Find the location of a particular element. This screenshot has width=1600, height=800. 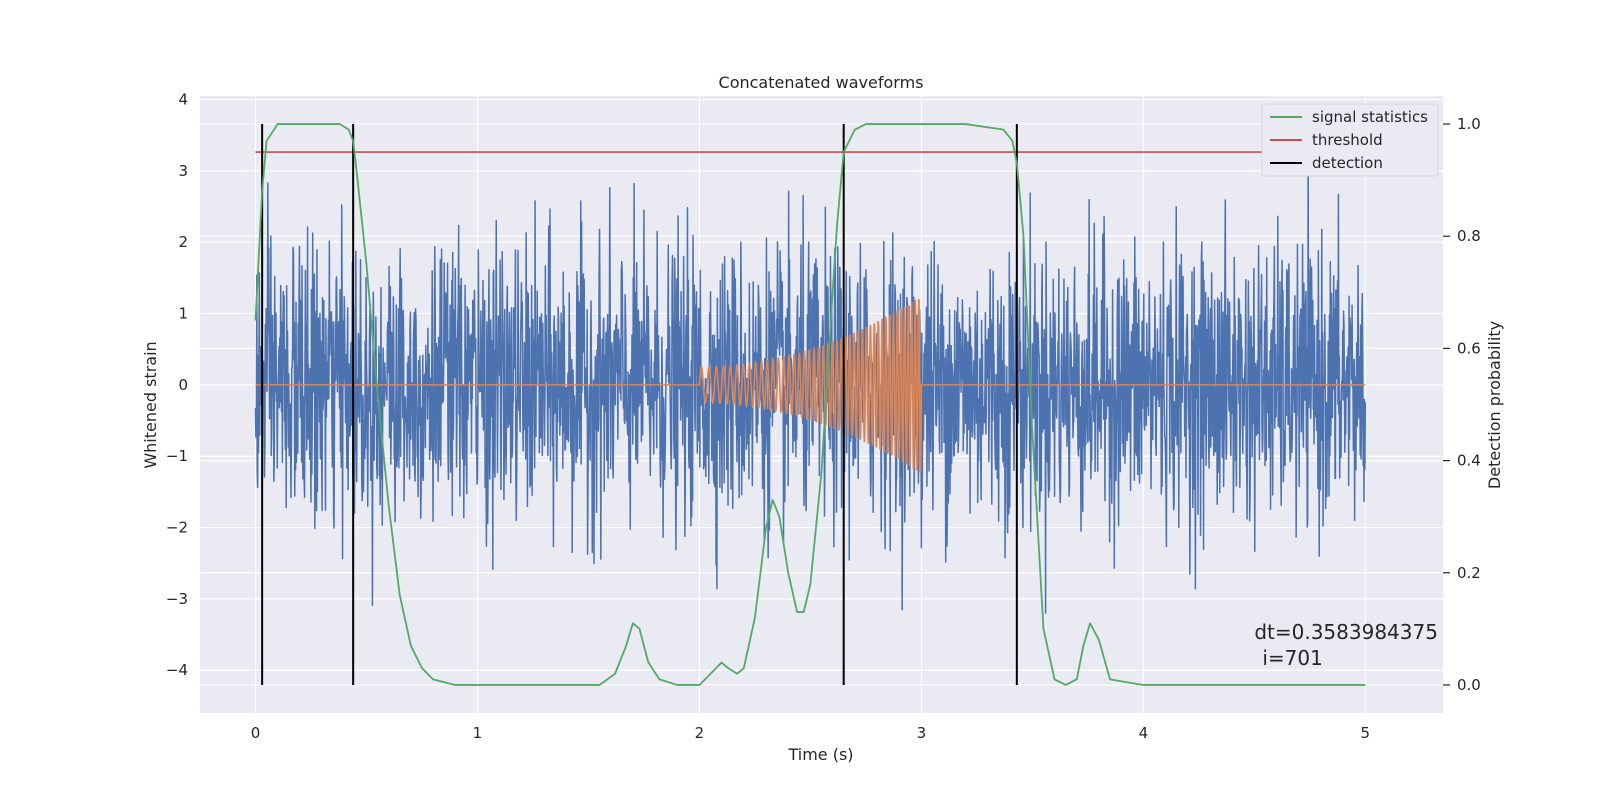

y-axis-label: Whitened strain is located at coordinates (150, 404).